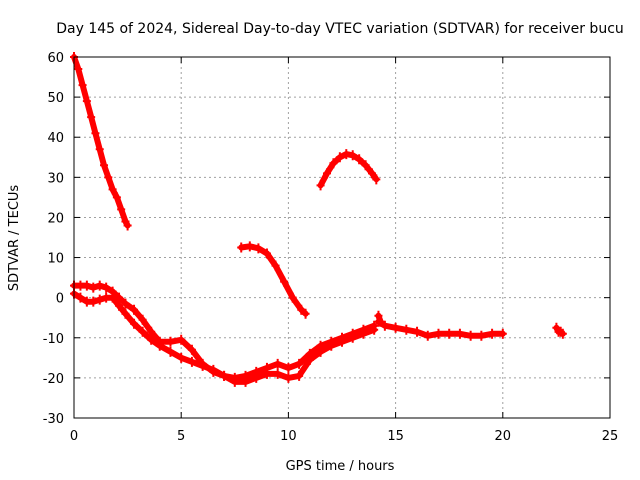 This screenshot has width=640, height=480. What do you see at coordinates (101, 141) in the screenshot?
I see `series-arc-descending-high` at bounding box center [101, 141].